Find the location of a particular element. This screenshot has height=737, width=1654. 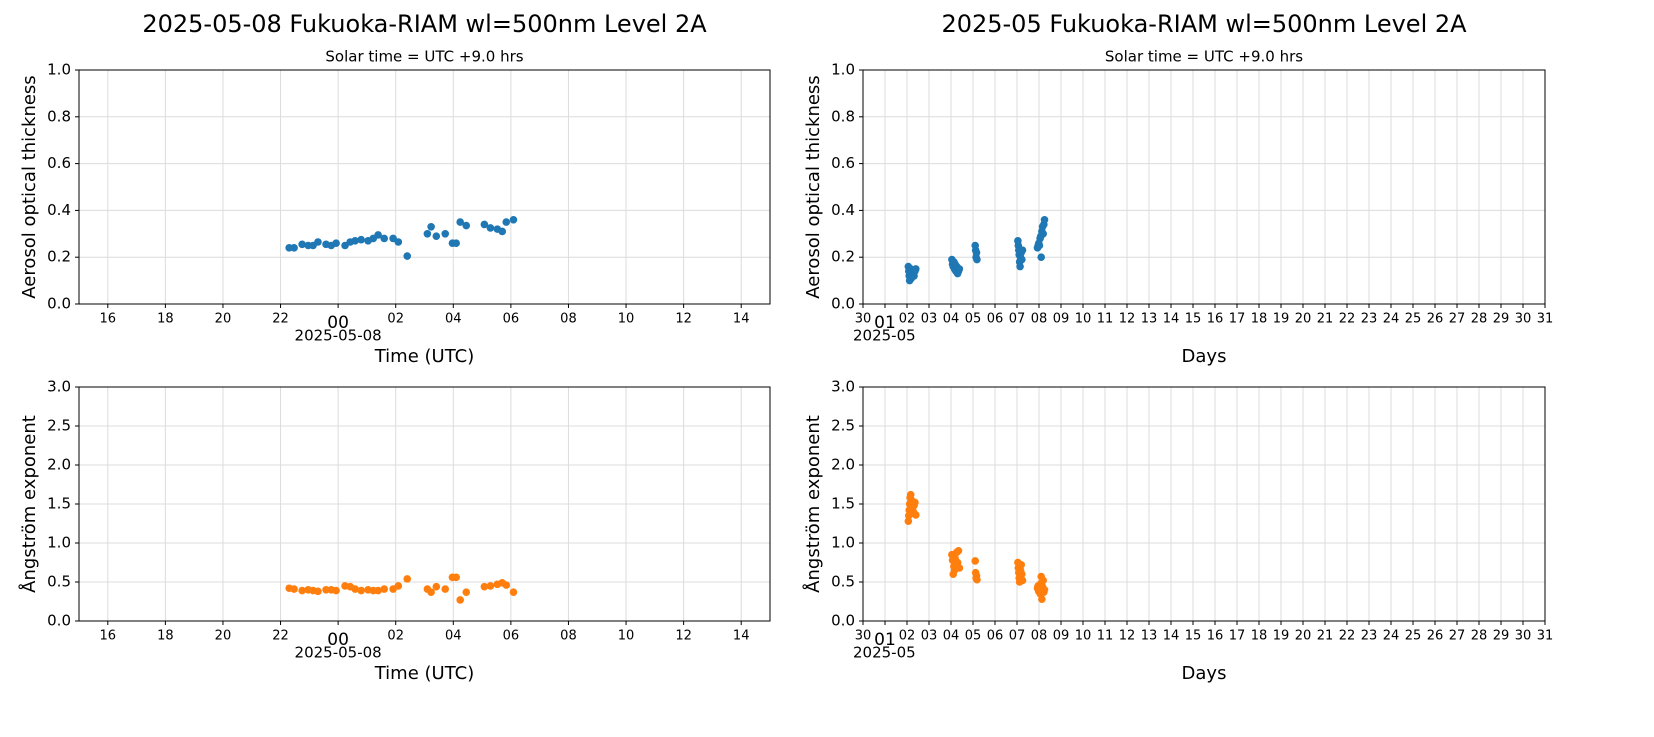

y-axis-label: Ångström exponent is located at coordinates (813, 504).